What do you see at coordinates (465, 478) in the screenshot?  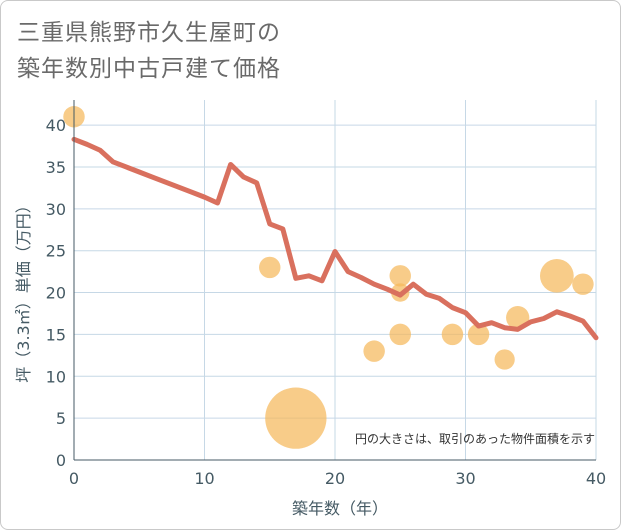 I see `x-tick-label: 30` at bounding box center [465, 478].